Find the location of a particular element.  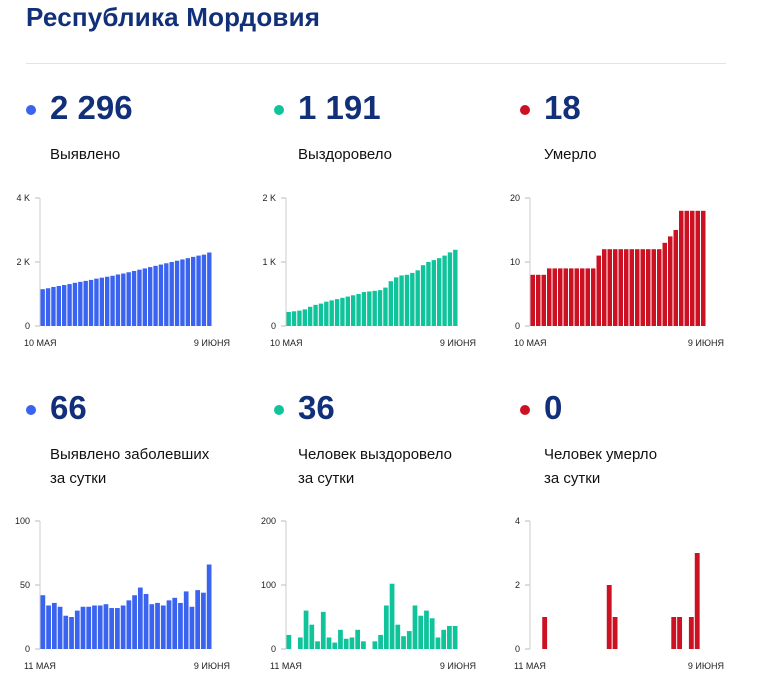

chart-total-cases: 0 2 K 4 K 10 МАЯ 9 ИЮНЯ is located at coordinates (123, 270).